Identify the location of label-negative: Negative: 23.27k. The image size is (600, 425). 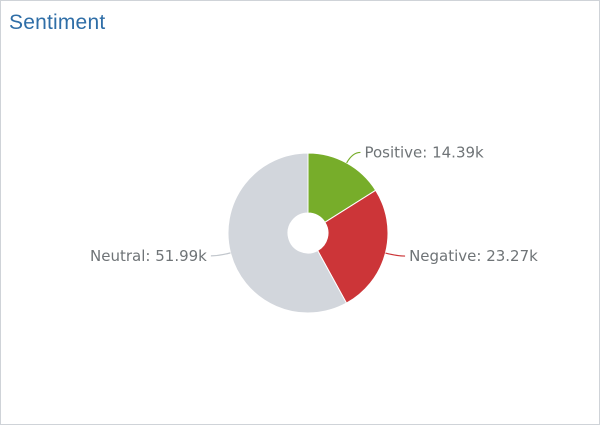
(473, 256).